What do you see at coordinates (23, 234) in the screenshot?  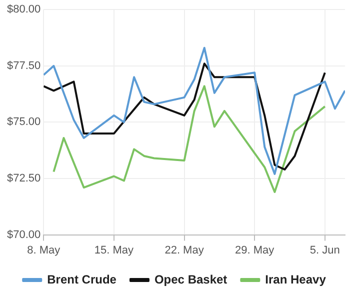 I see `y-tick-label: $70.00` at bounding box center [23, 234].